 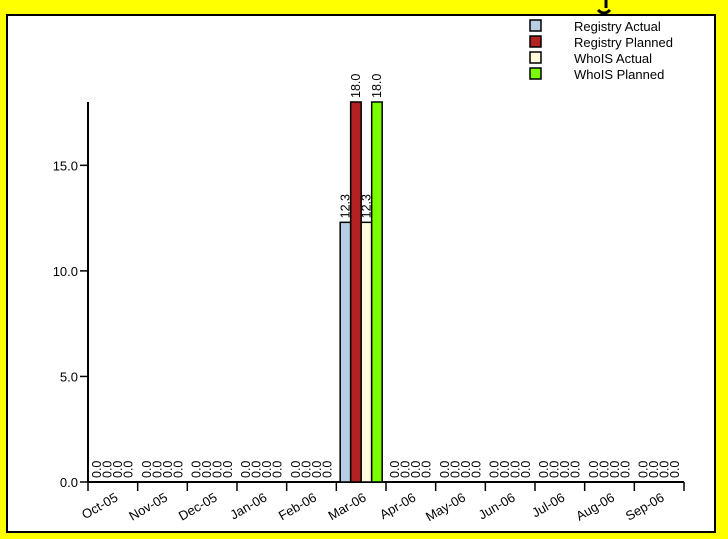 What do you see at coordinates (445, 507) in the screenshot?
I see `x-tick-label: May-06` at bounding box center [445, 507].